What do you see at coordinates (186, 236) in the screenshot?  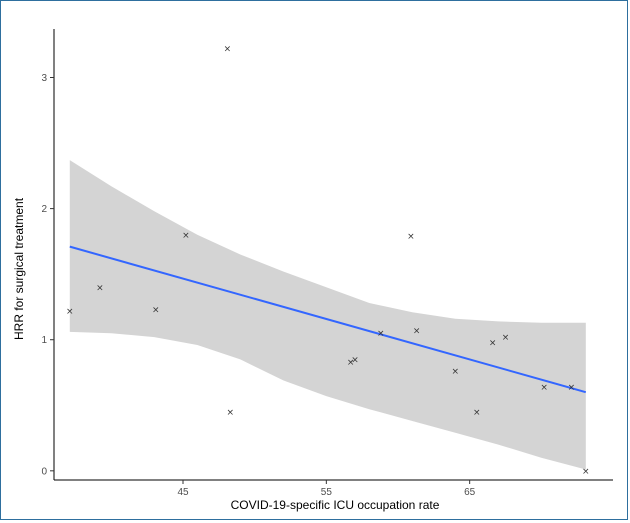 I see `data-point-4: ×` at bounding box center [186, 236].